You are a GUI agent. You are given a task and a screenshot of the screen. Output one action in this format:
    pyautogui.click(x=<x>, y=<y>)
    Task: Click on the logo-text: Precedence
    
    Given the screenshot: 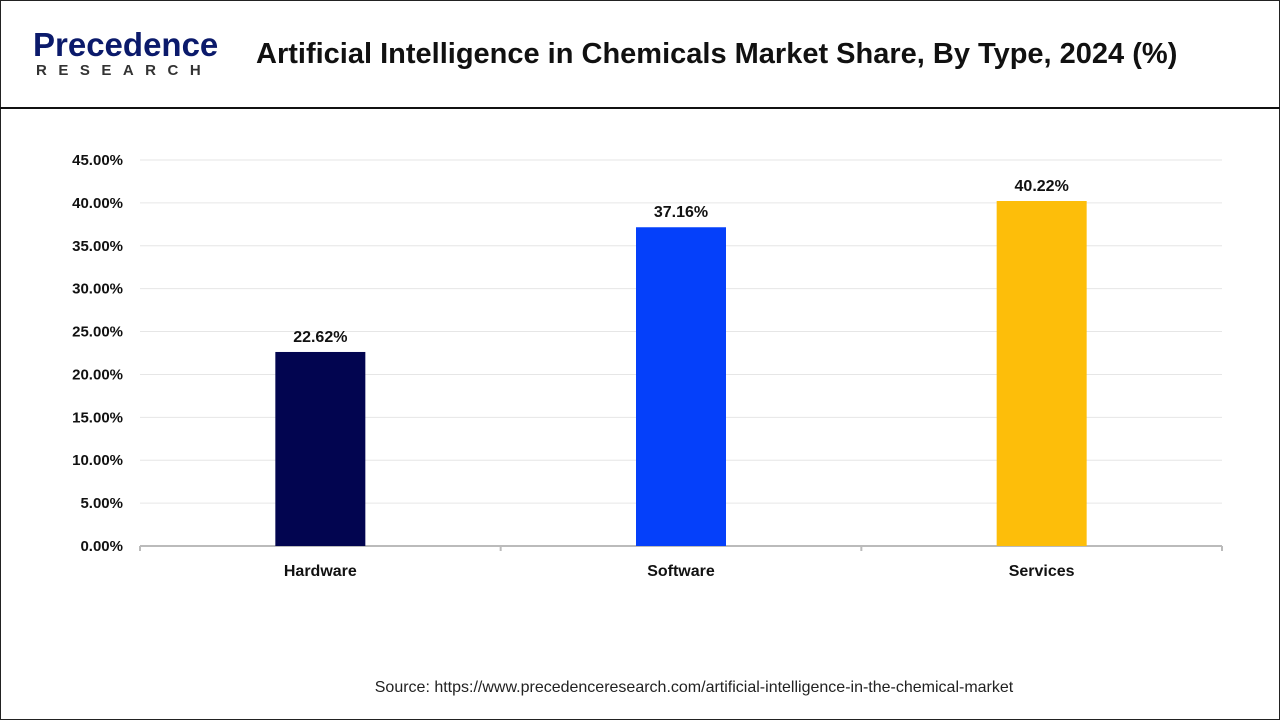 What is the action you would take?
    pyautogui.click(x=126, y=44)
    